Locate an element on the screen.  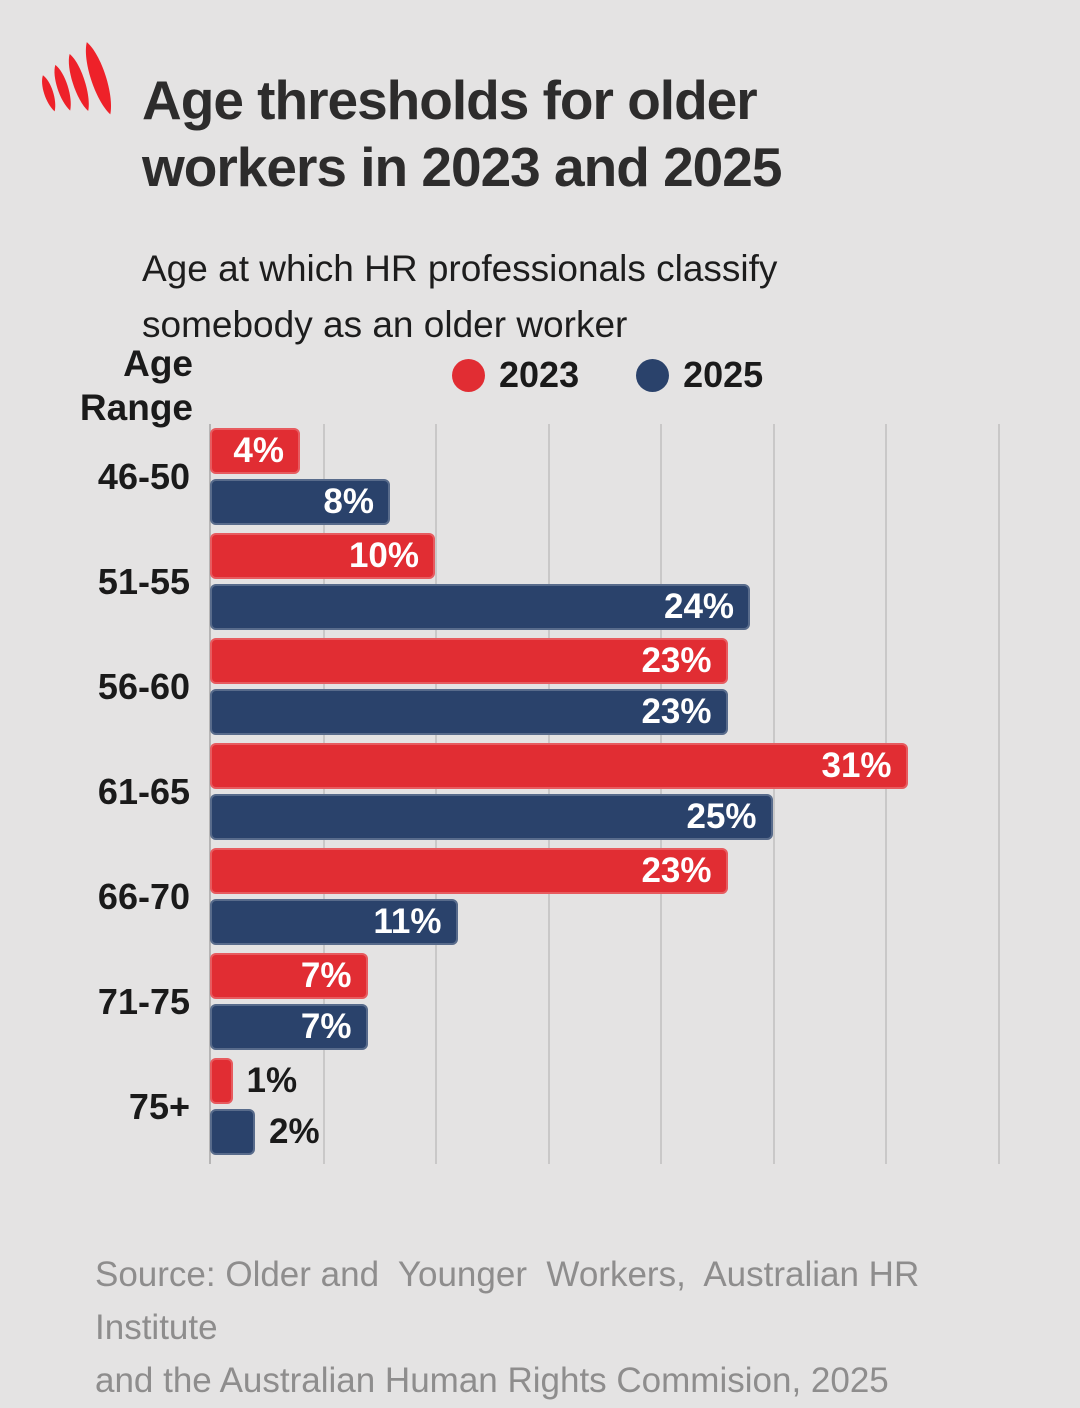
category-label-75+: 75+ is located at coordinates (159, 1106).